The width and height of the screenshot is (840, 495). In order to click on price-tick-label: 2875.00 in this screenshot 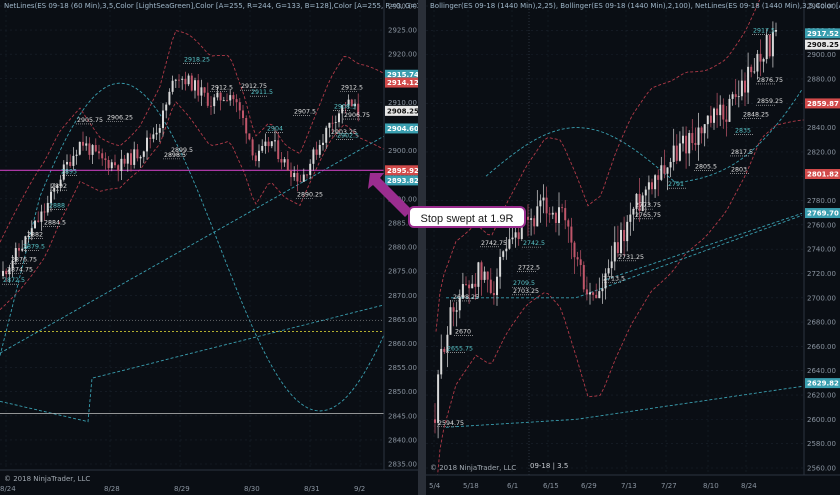, I will do `click(402, 272)`.